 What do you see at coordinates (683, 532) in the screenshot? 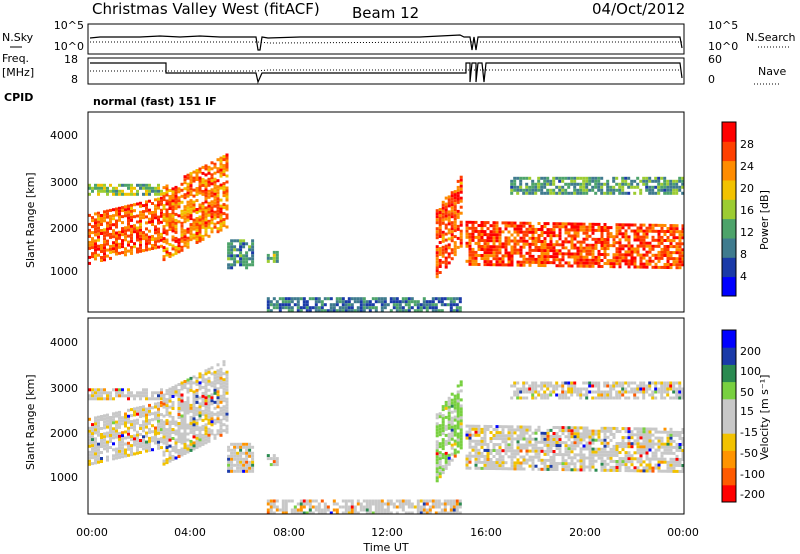
I see `xtick-6: 00:00` at bounding box center [683, 532].